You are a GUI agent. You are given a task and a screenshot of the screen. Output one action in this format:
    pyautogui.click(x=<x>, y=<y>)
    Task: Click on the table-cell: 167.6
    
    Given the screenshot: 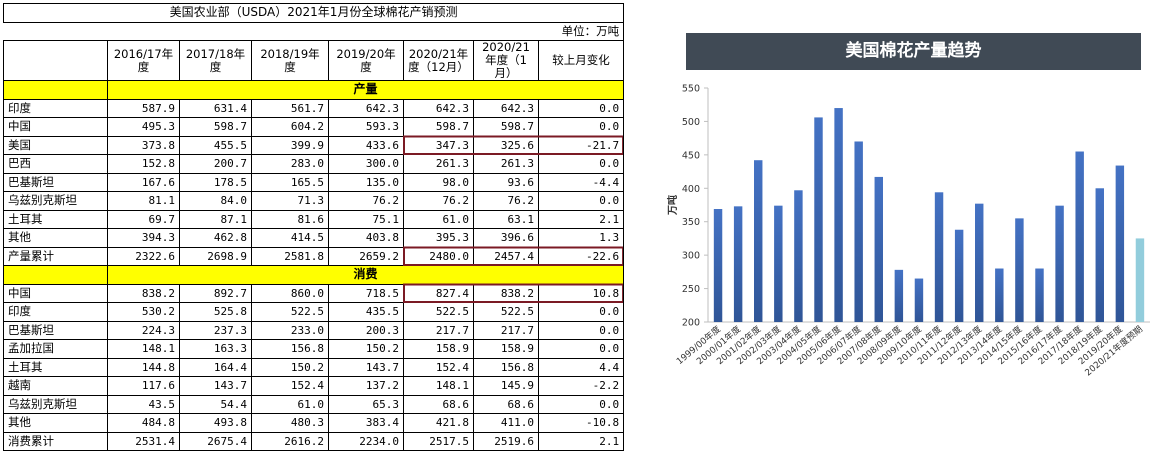 What is the action you would take?
    pyautogui.click(x=143, y=182)
    